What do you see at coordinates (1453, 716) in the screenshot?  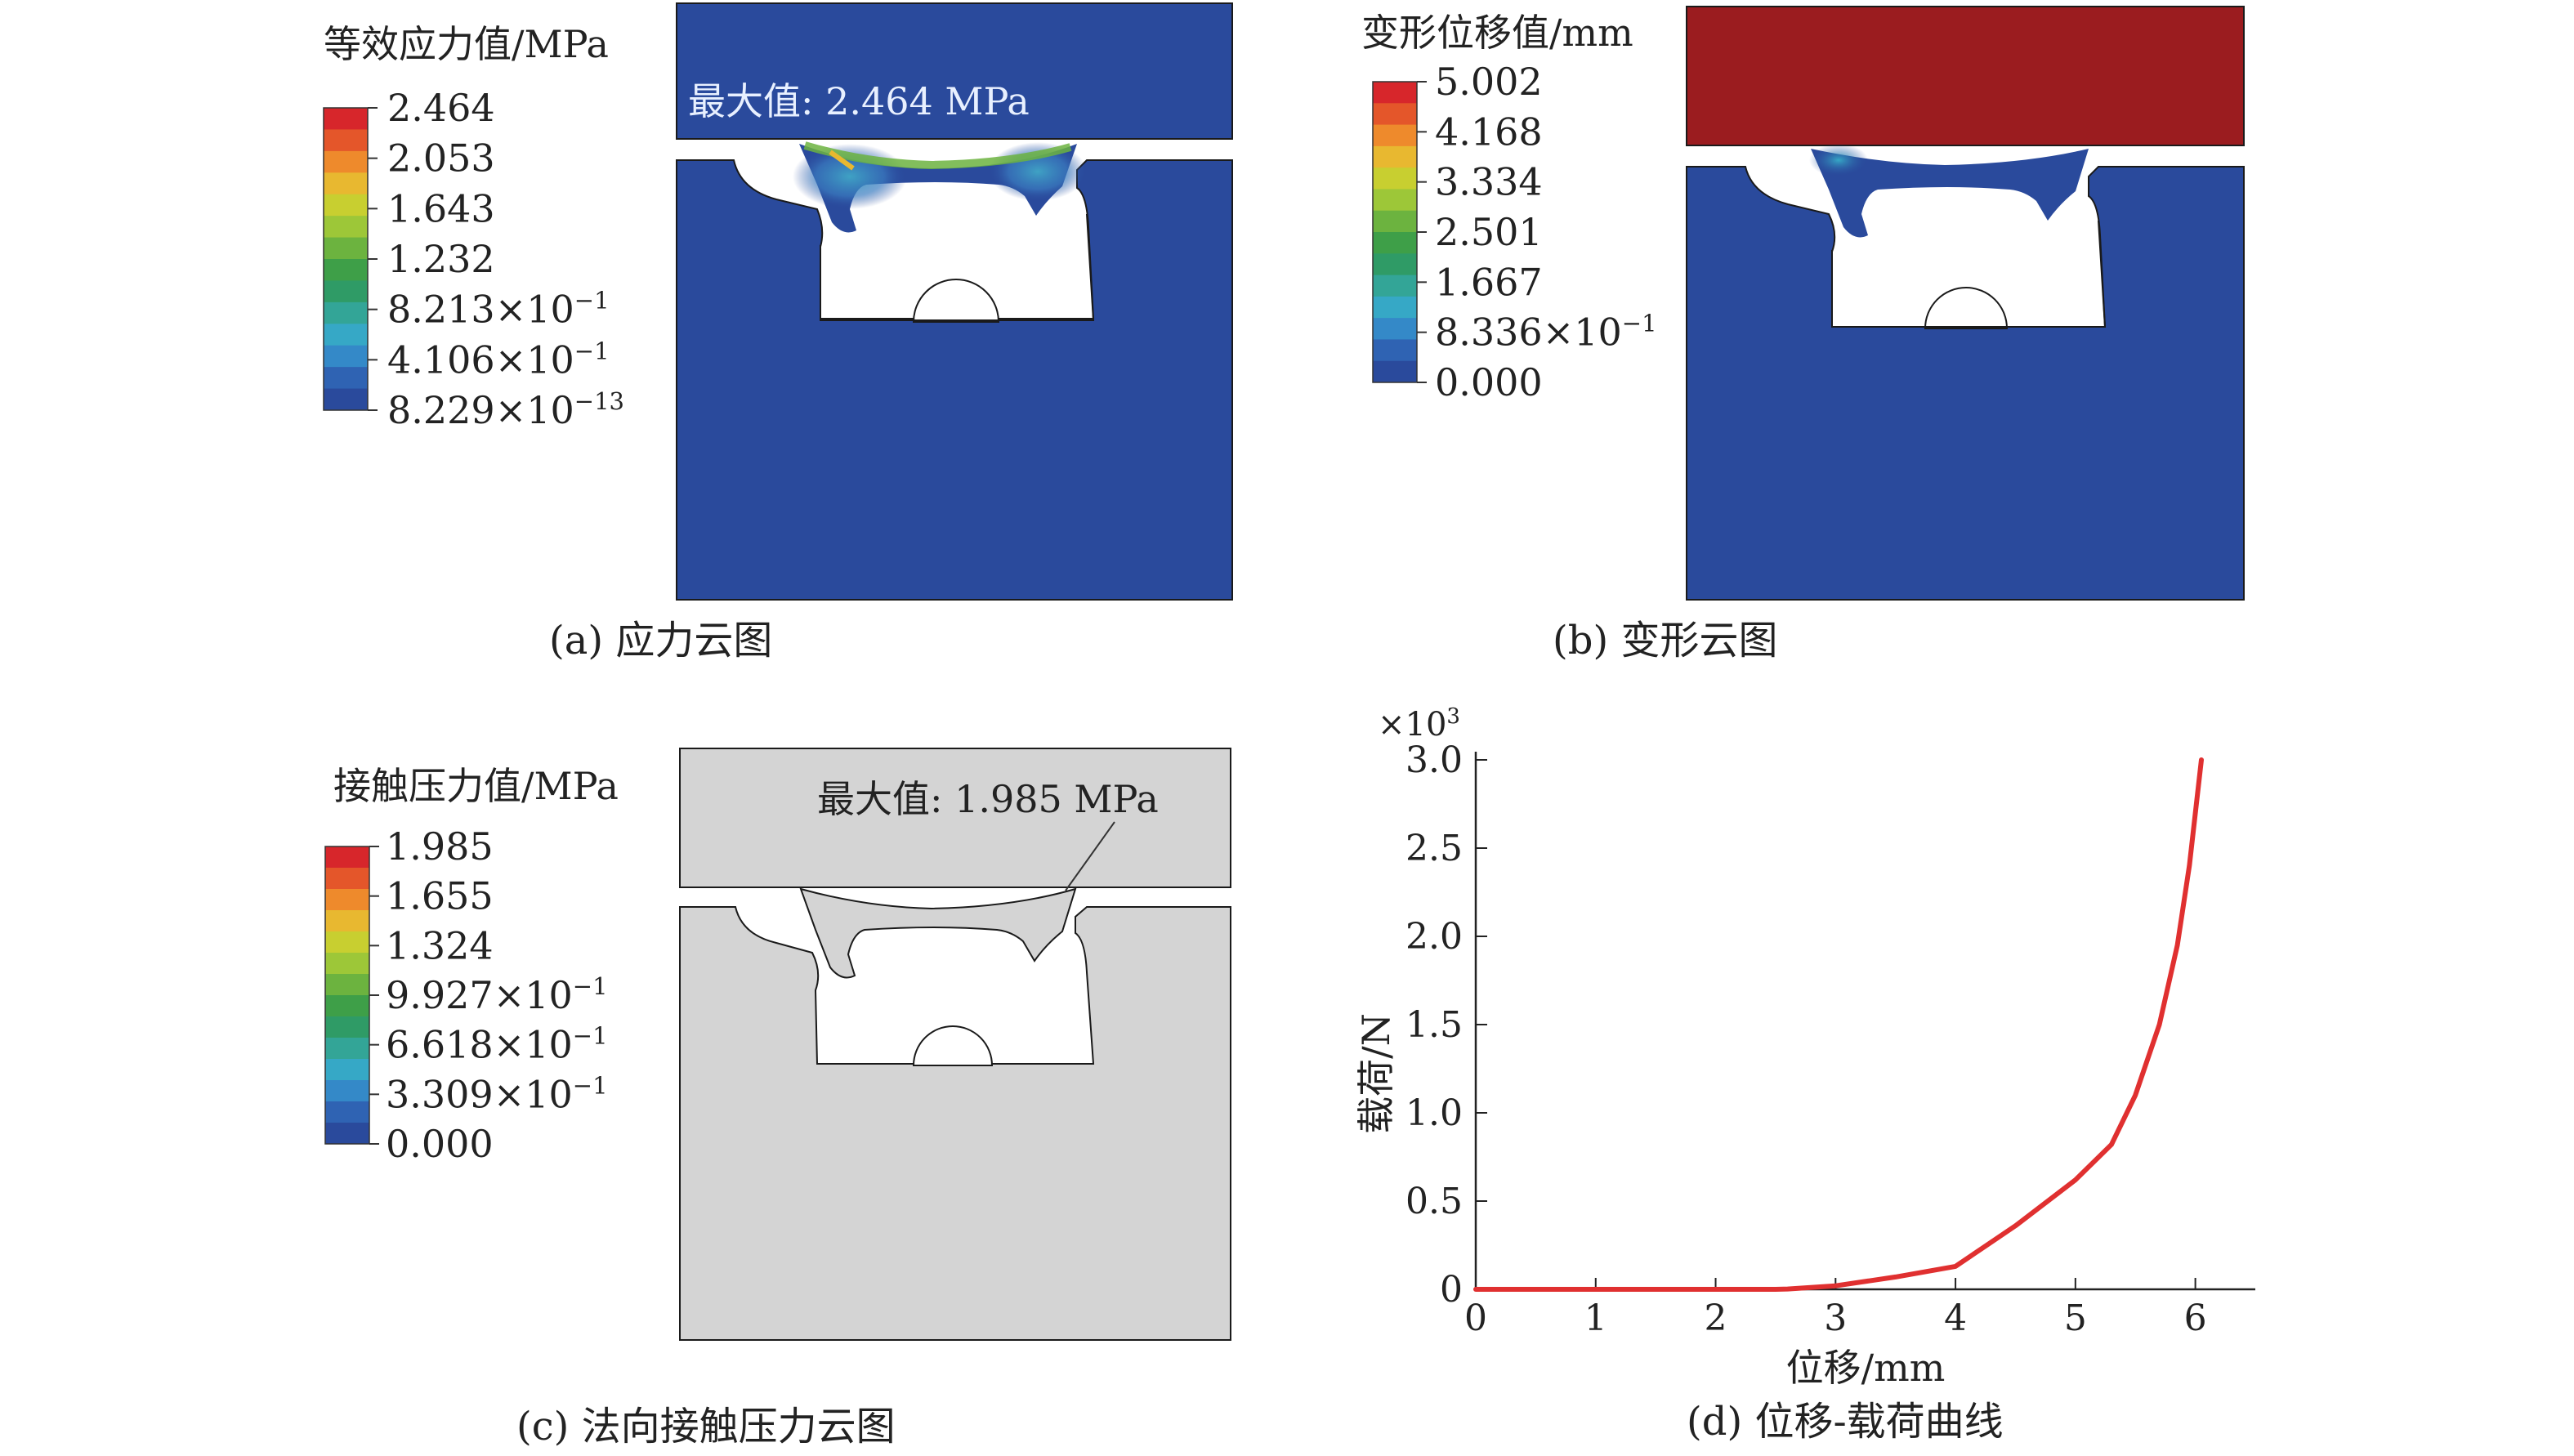 I see `y-axis-multiplier-exponent: 3` at bounding box center [1453, 716].